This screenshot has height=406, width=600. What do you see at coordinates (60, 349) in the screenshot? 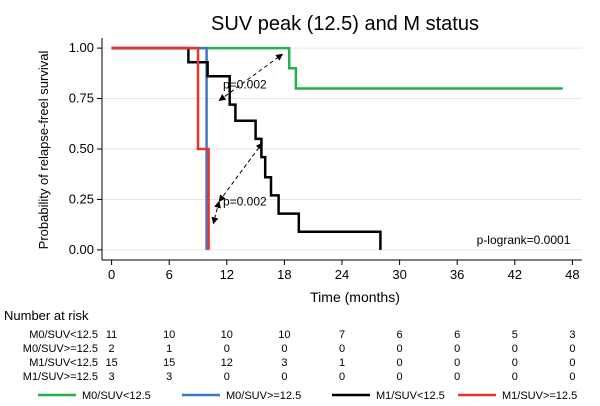
I see `risk-row-label: M0/SUV>=12.5` at bounding box center [60, 349].